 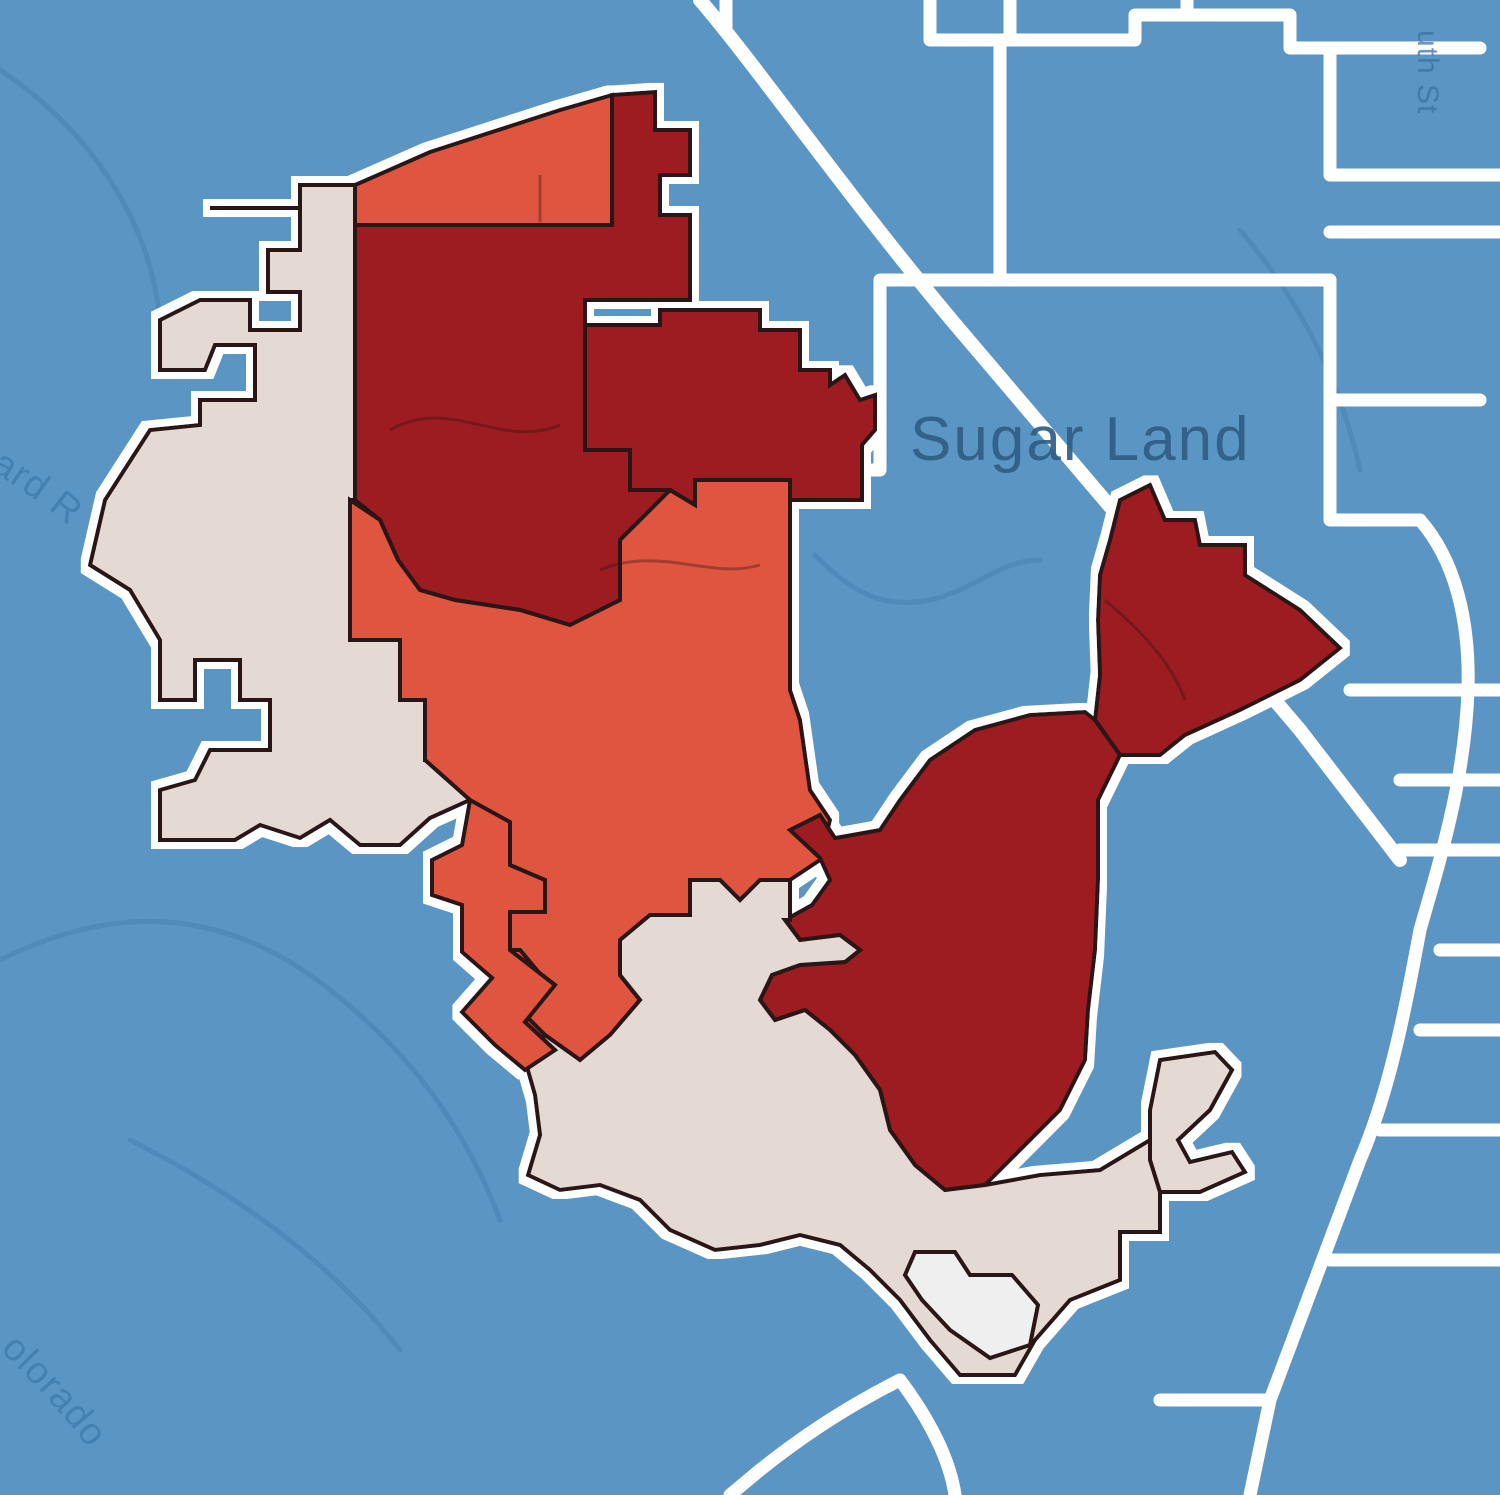 What do you see at coordinates (494, 934) in the screenshot?
I see `region-sw-salmon-block` at bounding box center [494, 934].